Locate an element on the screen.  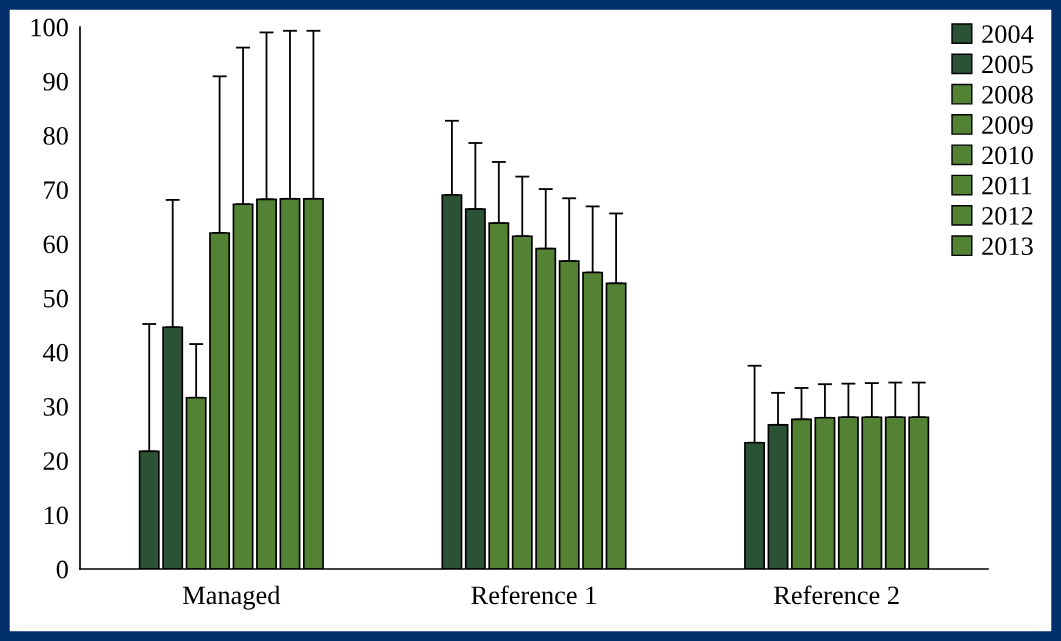
y-tick-label: 70 is located at coordinates (56, 190).